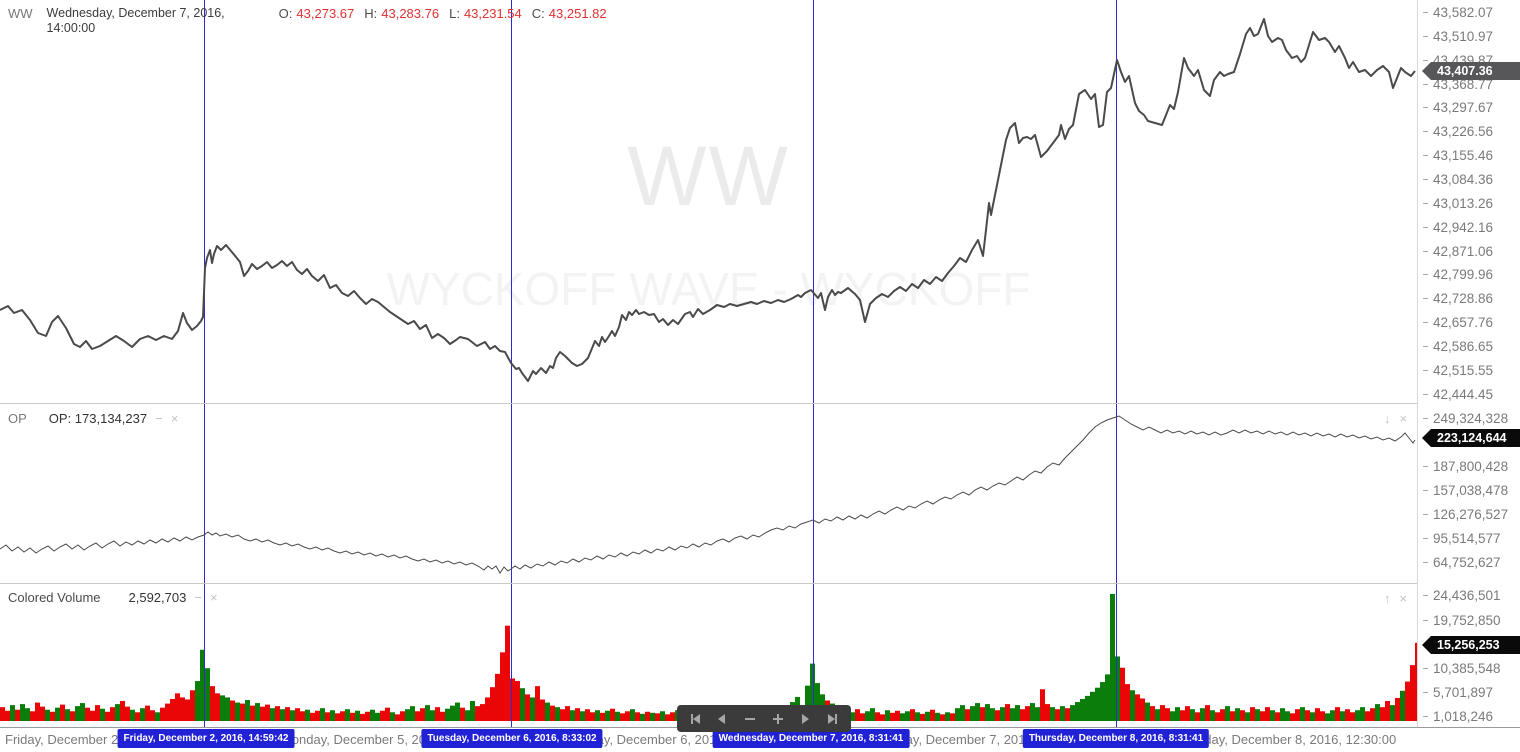  I want to click on y-axis-tick: 43,582.07, so click(1458, 12).